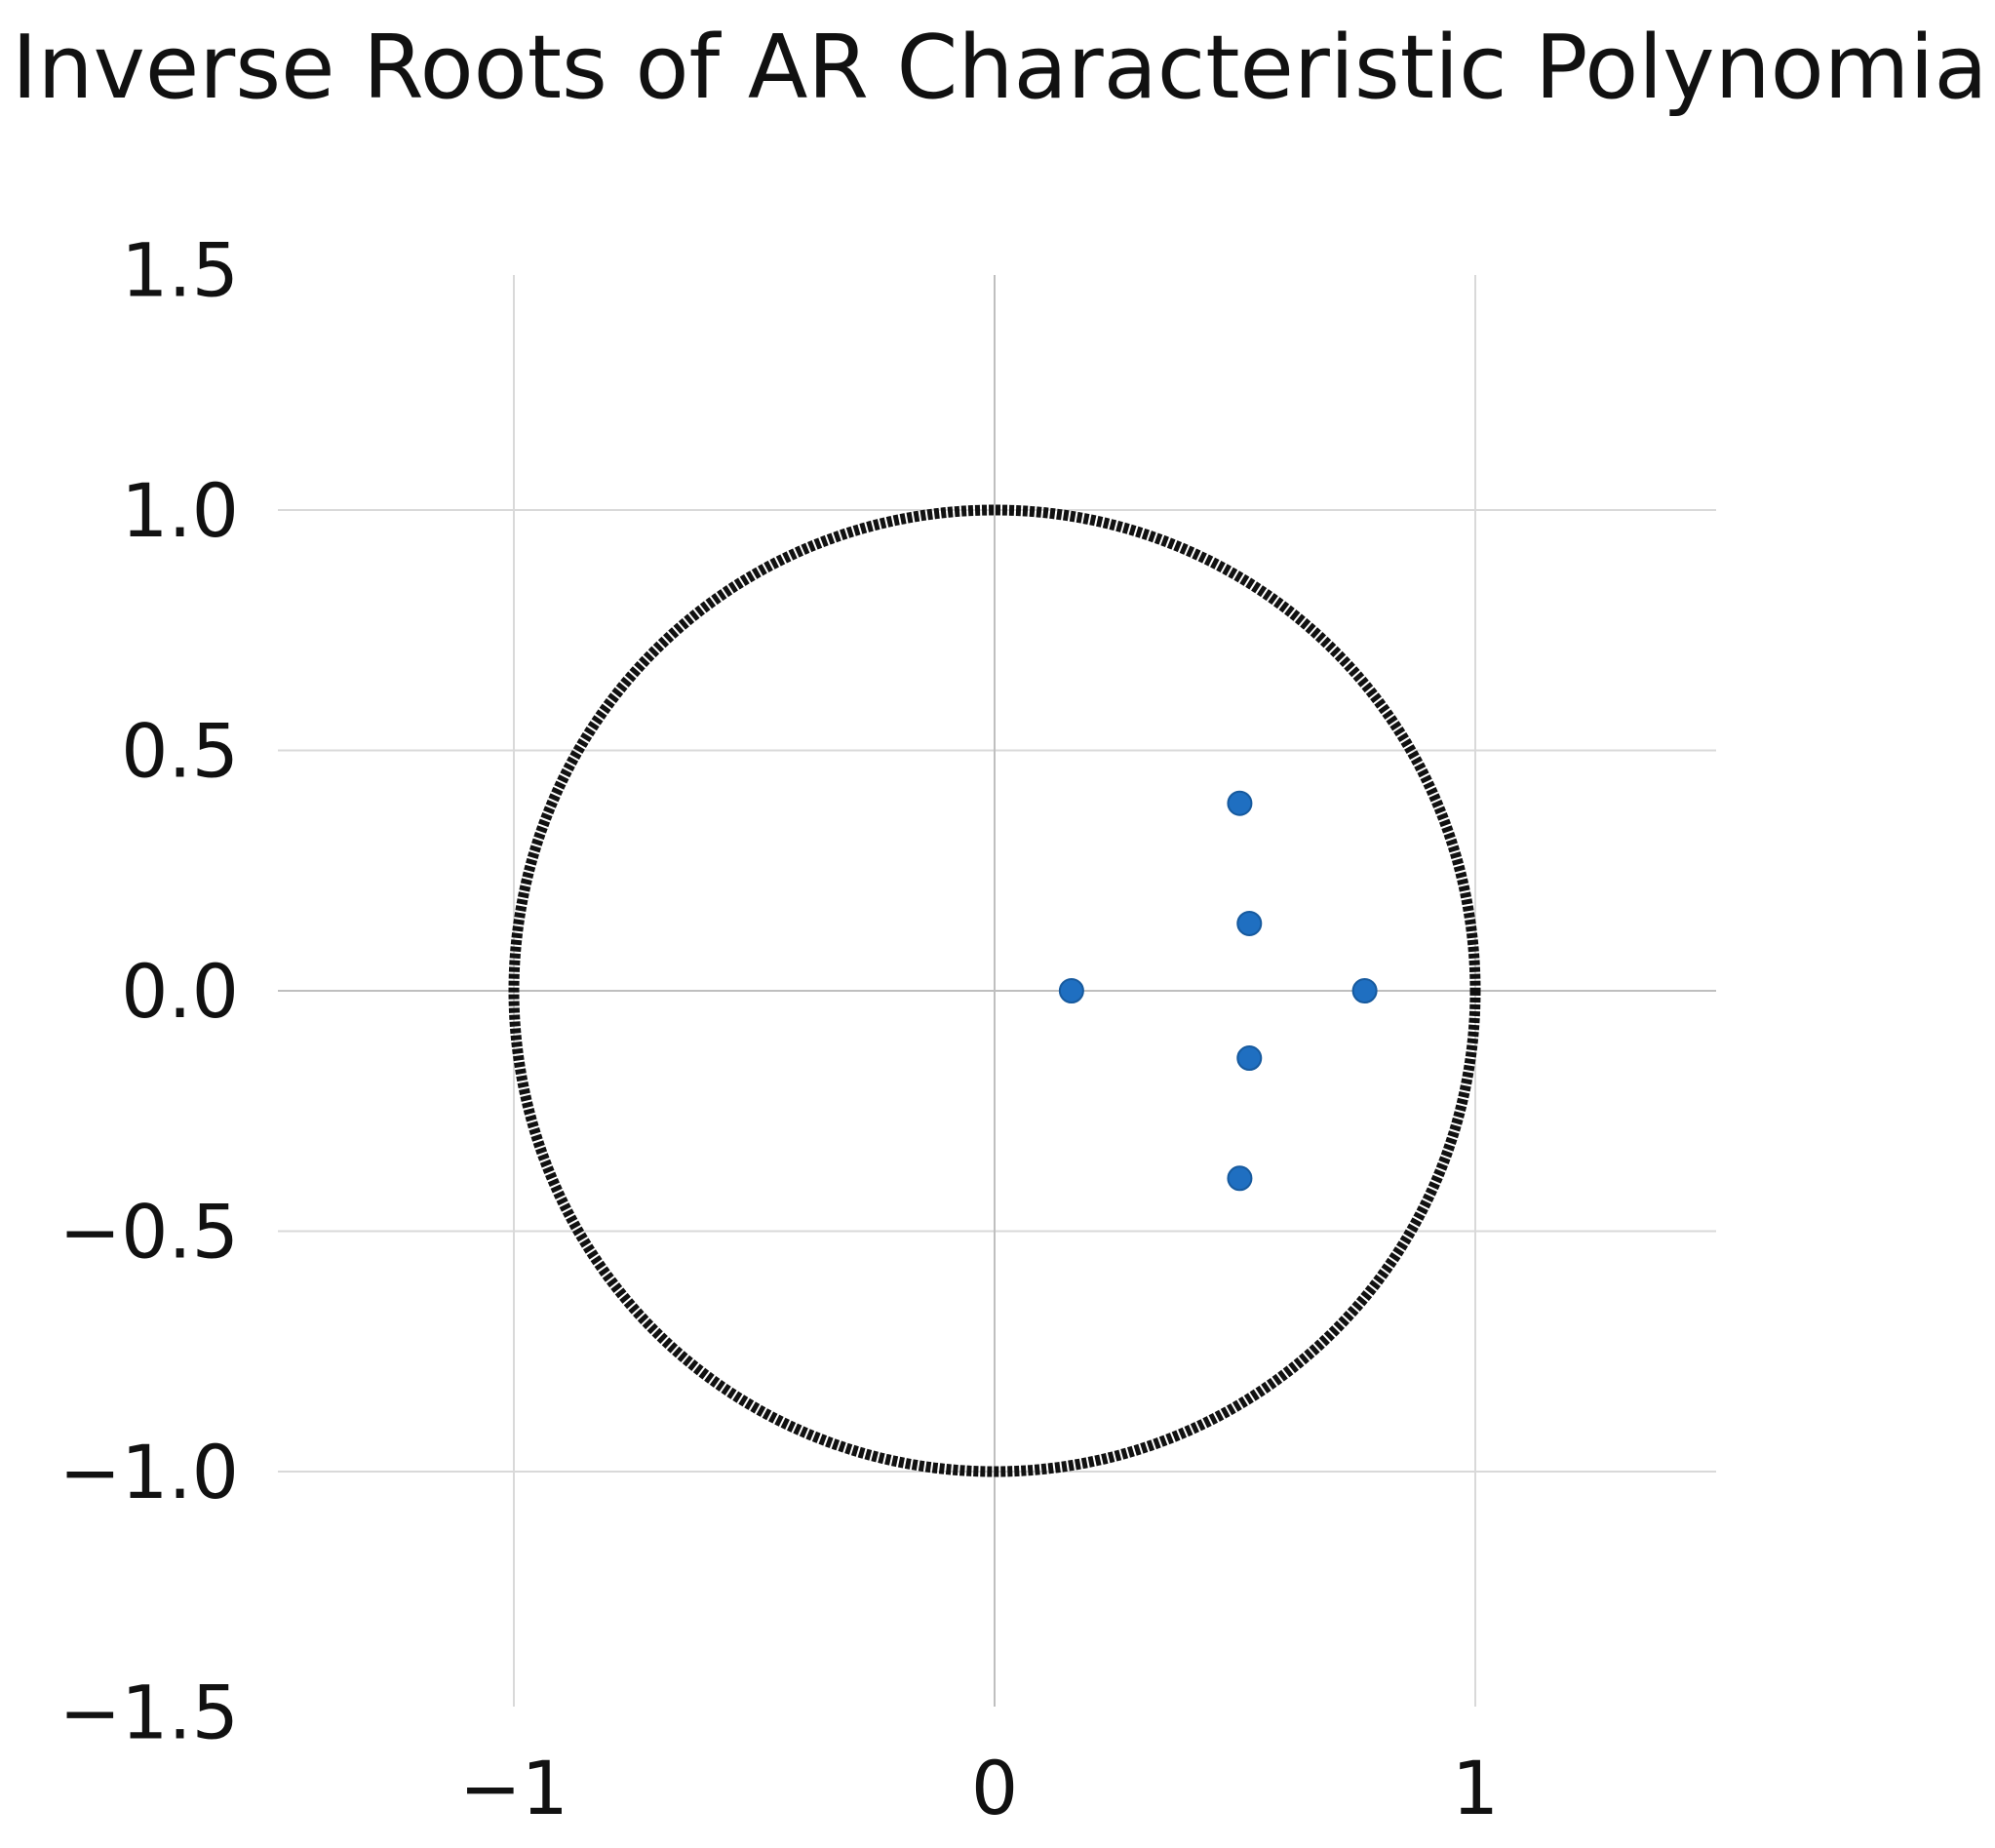 The image size is (1995, 1848). I want to click on y-tick-label: 0.0, so click(180, 991).